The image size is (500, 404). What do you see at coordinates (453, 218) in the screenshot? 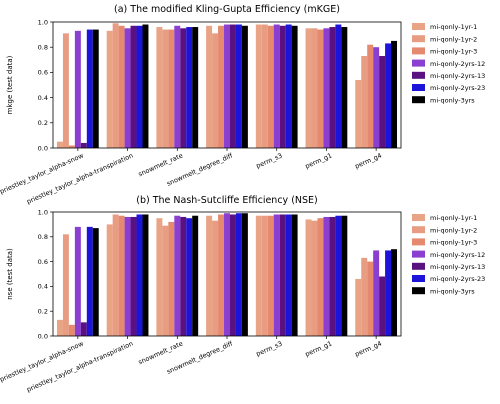
I see `legend-label: mi-qonly-1yr-1` at bounding box center [453, 218].